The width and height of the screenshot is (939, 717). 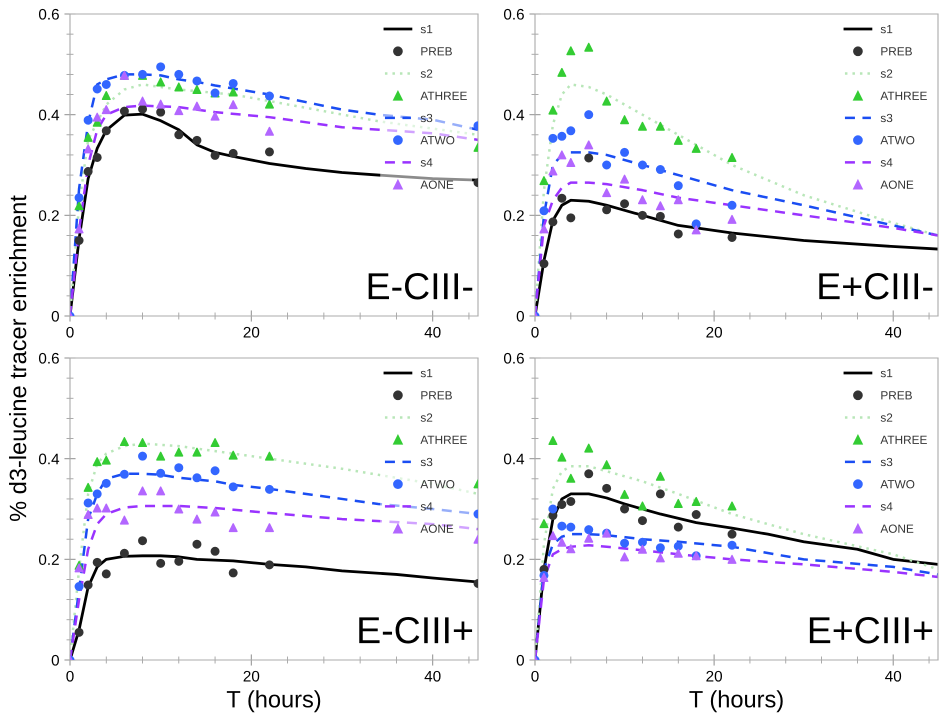 What do you see at coordinates (17, 358) in the screenshot?
I see `y-axis-title: % d3-leucine tracer enrichment` at bounding box center [17, 358].